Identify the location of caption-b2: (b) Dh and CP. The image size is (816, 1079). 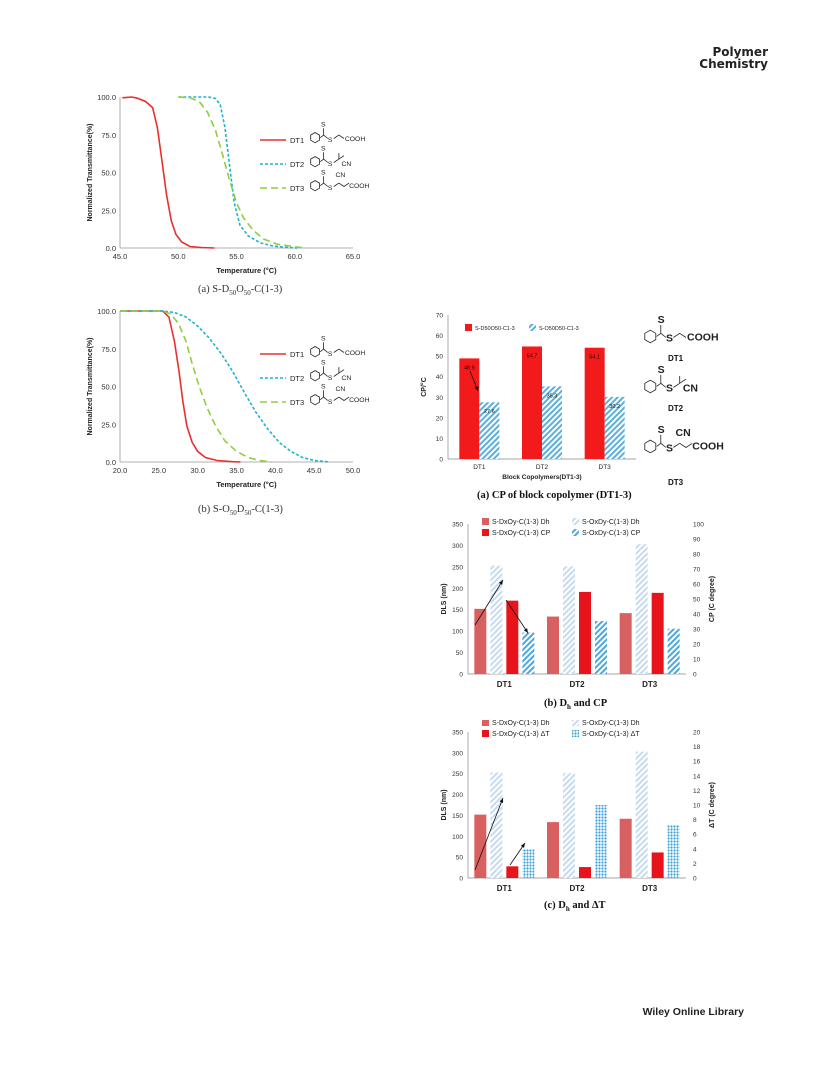
(576, 705).